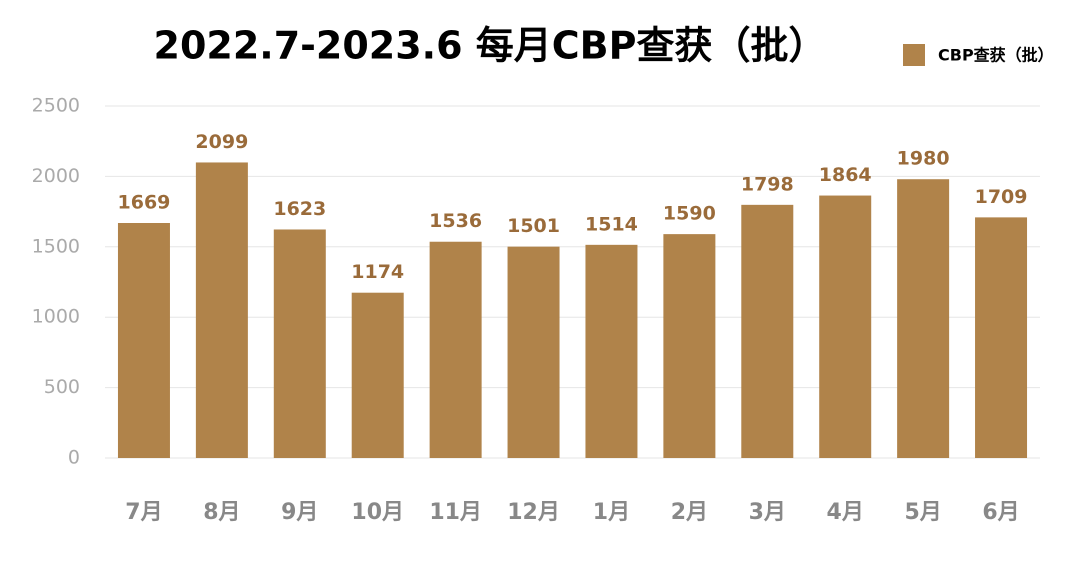 Image resolution: width=1080 pixels, height=570 pixels. What do you see at coordinates (377, 512) in the screenshot?
I see `x-tick-label: 10月` at bounding box center [377, 512].